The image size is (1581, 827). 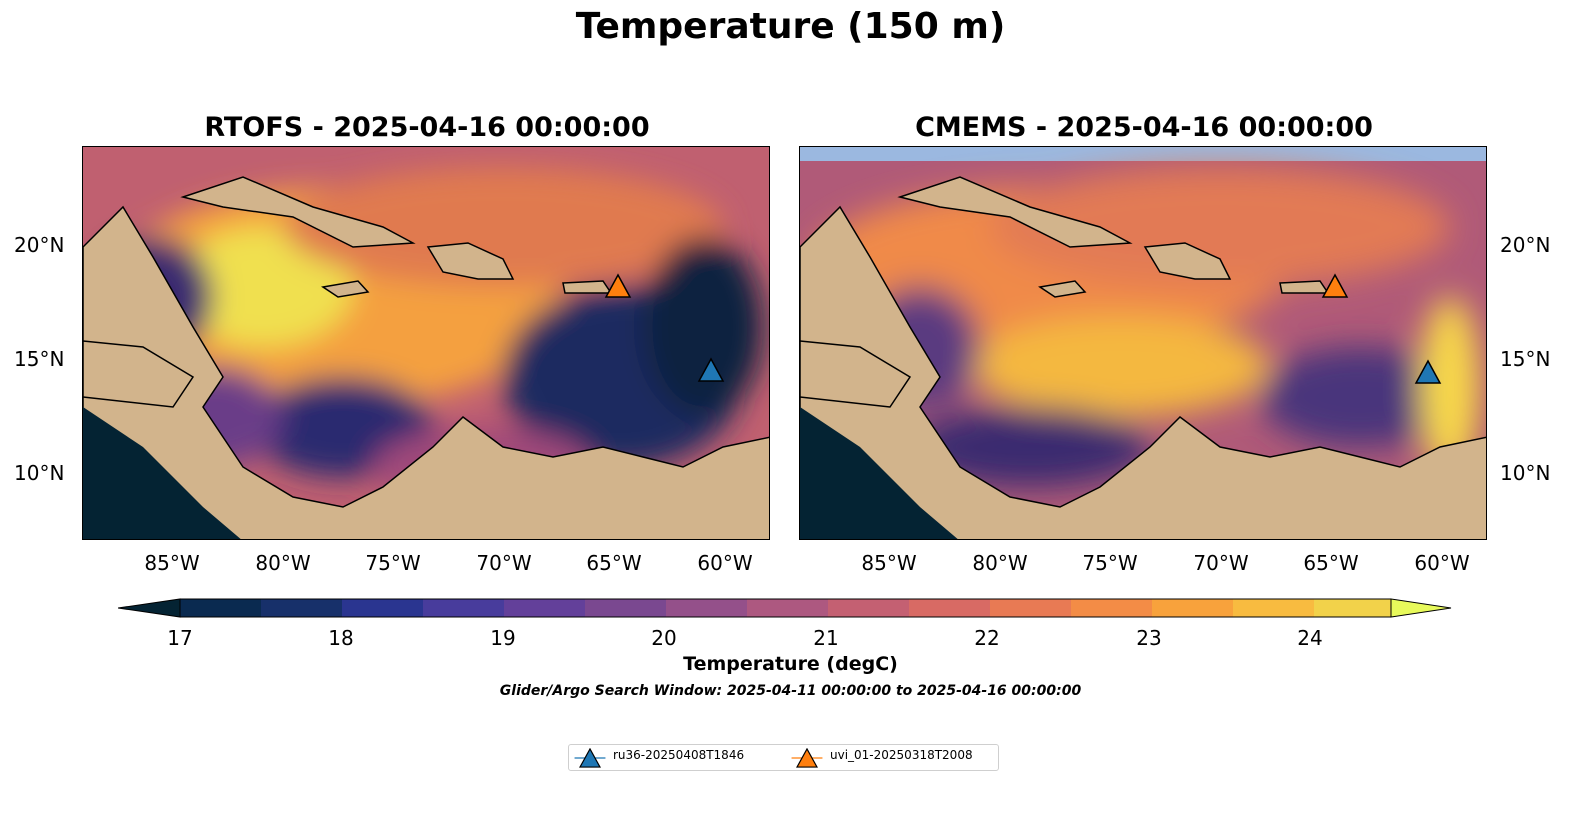 I want to click on lat-label-right-15: 15°N, so click(x=1525, y=359).